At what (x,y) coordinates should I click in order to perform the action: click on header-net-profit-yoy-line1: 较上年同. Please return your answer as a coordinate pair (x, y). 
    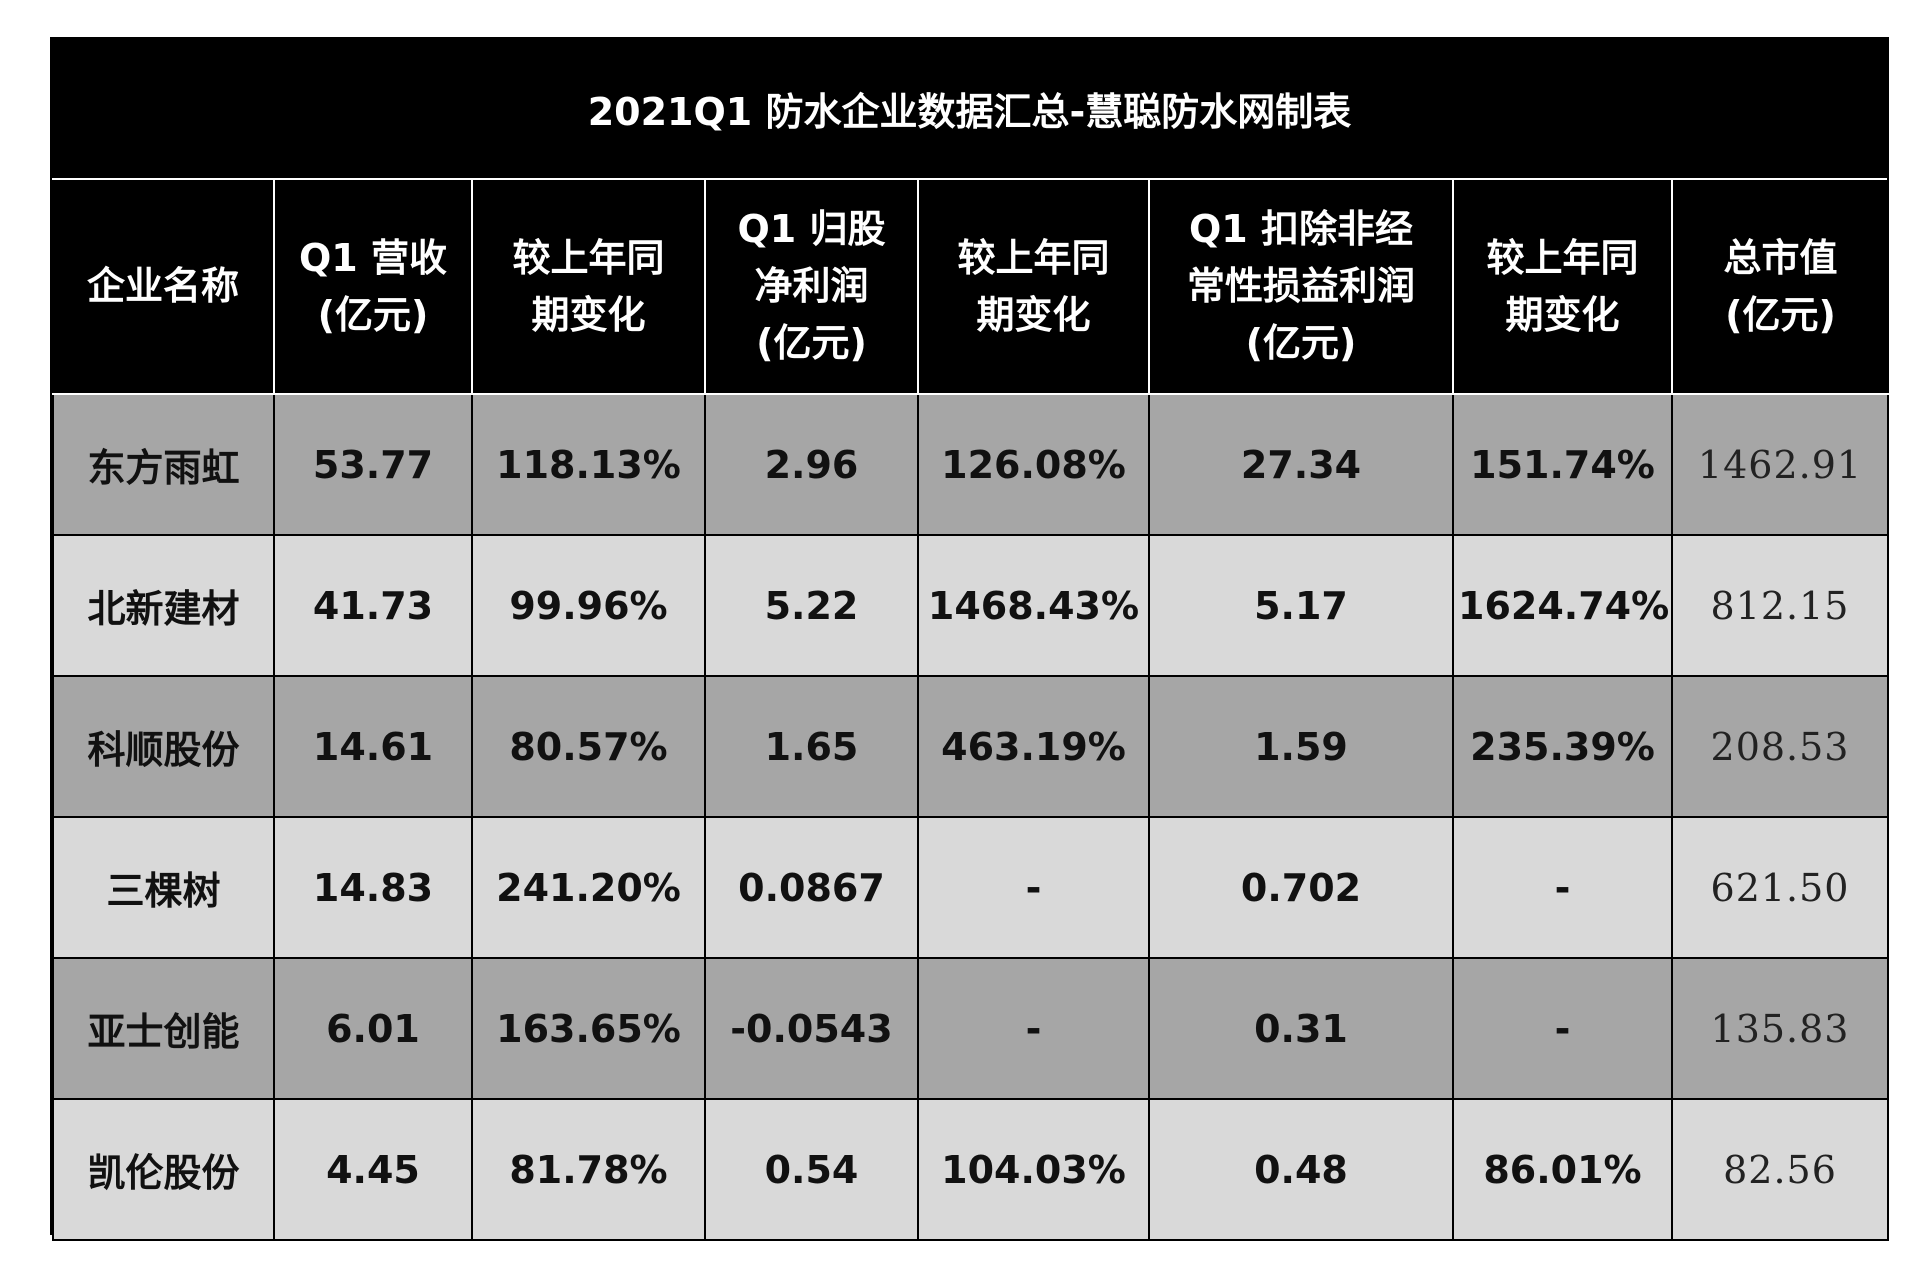
    Looking at the image, I should click on (1033, 257).